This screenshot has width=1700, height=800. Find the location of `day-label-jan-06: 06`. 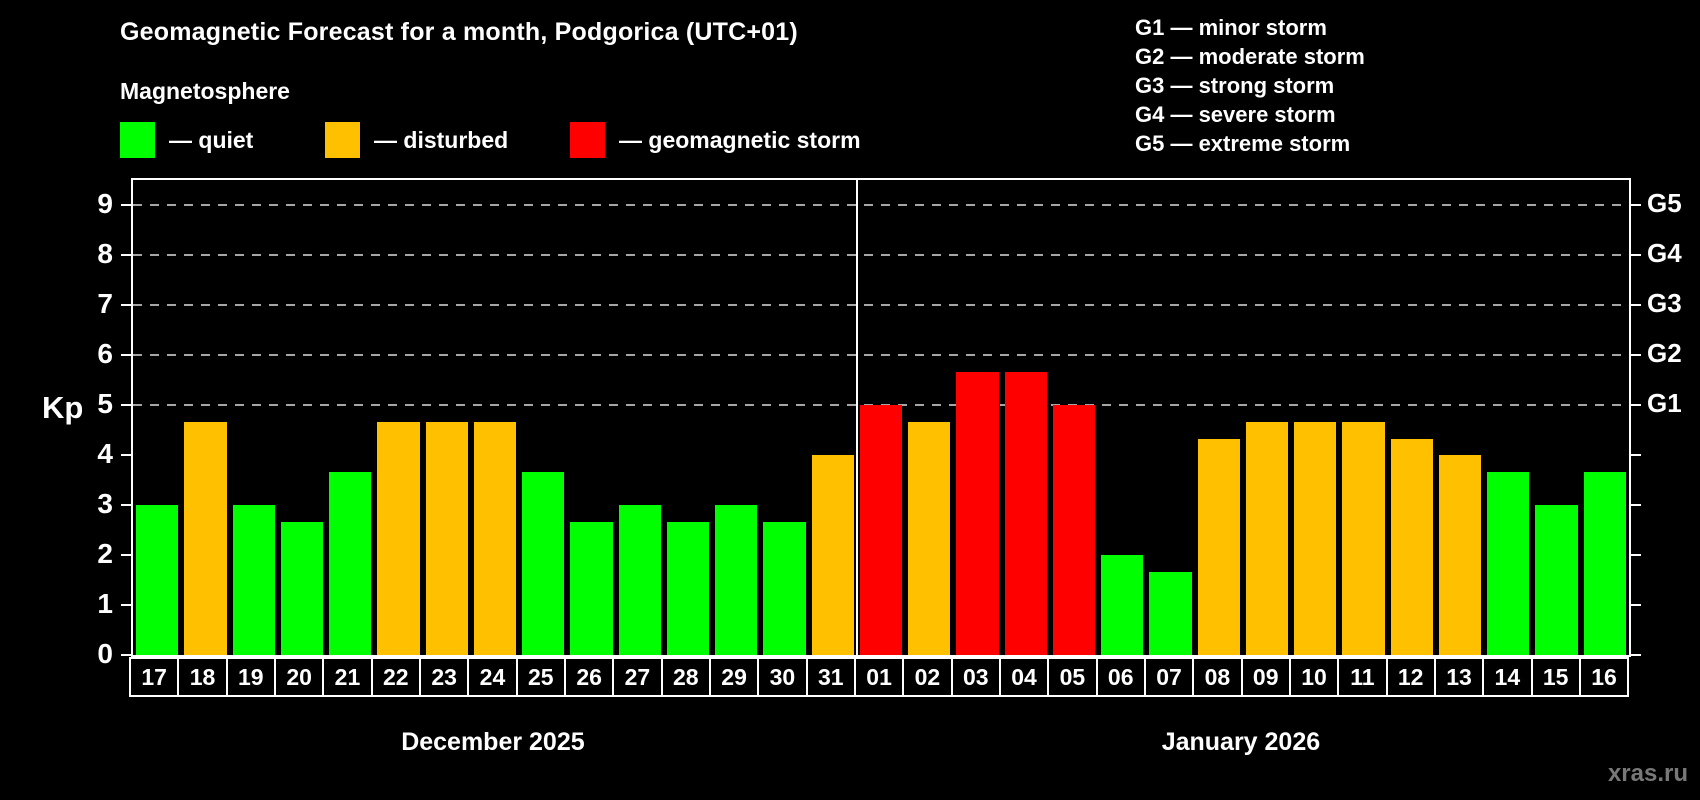

day-label-jan-06: 06 is located at coordinates (1120, 677).